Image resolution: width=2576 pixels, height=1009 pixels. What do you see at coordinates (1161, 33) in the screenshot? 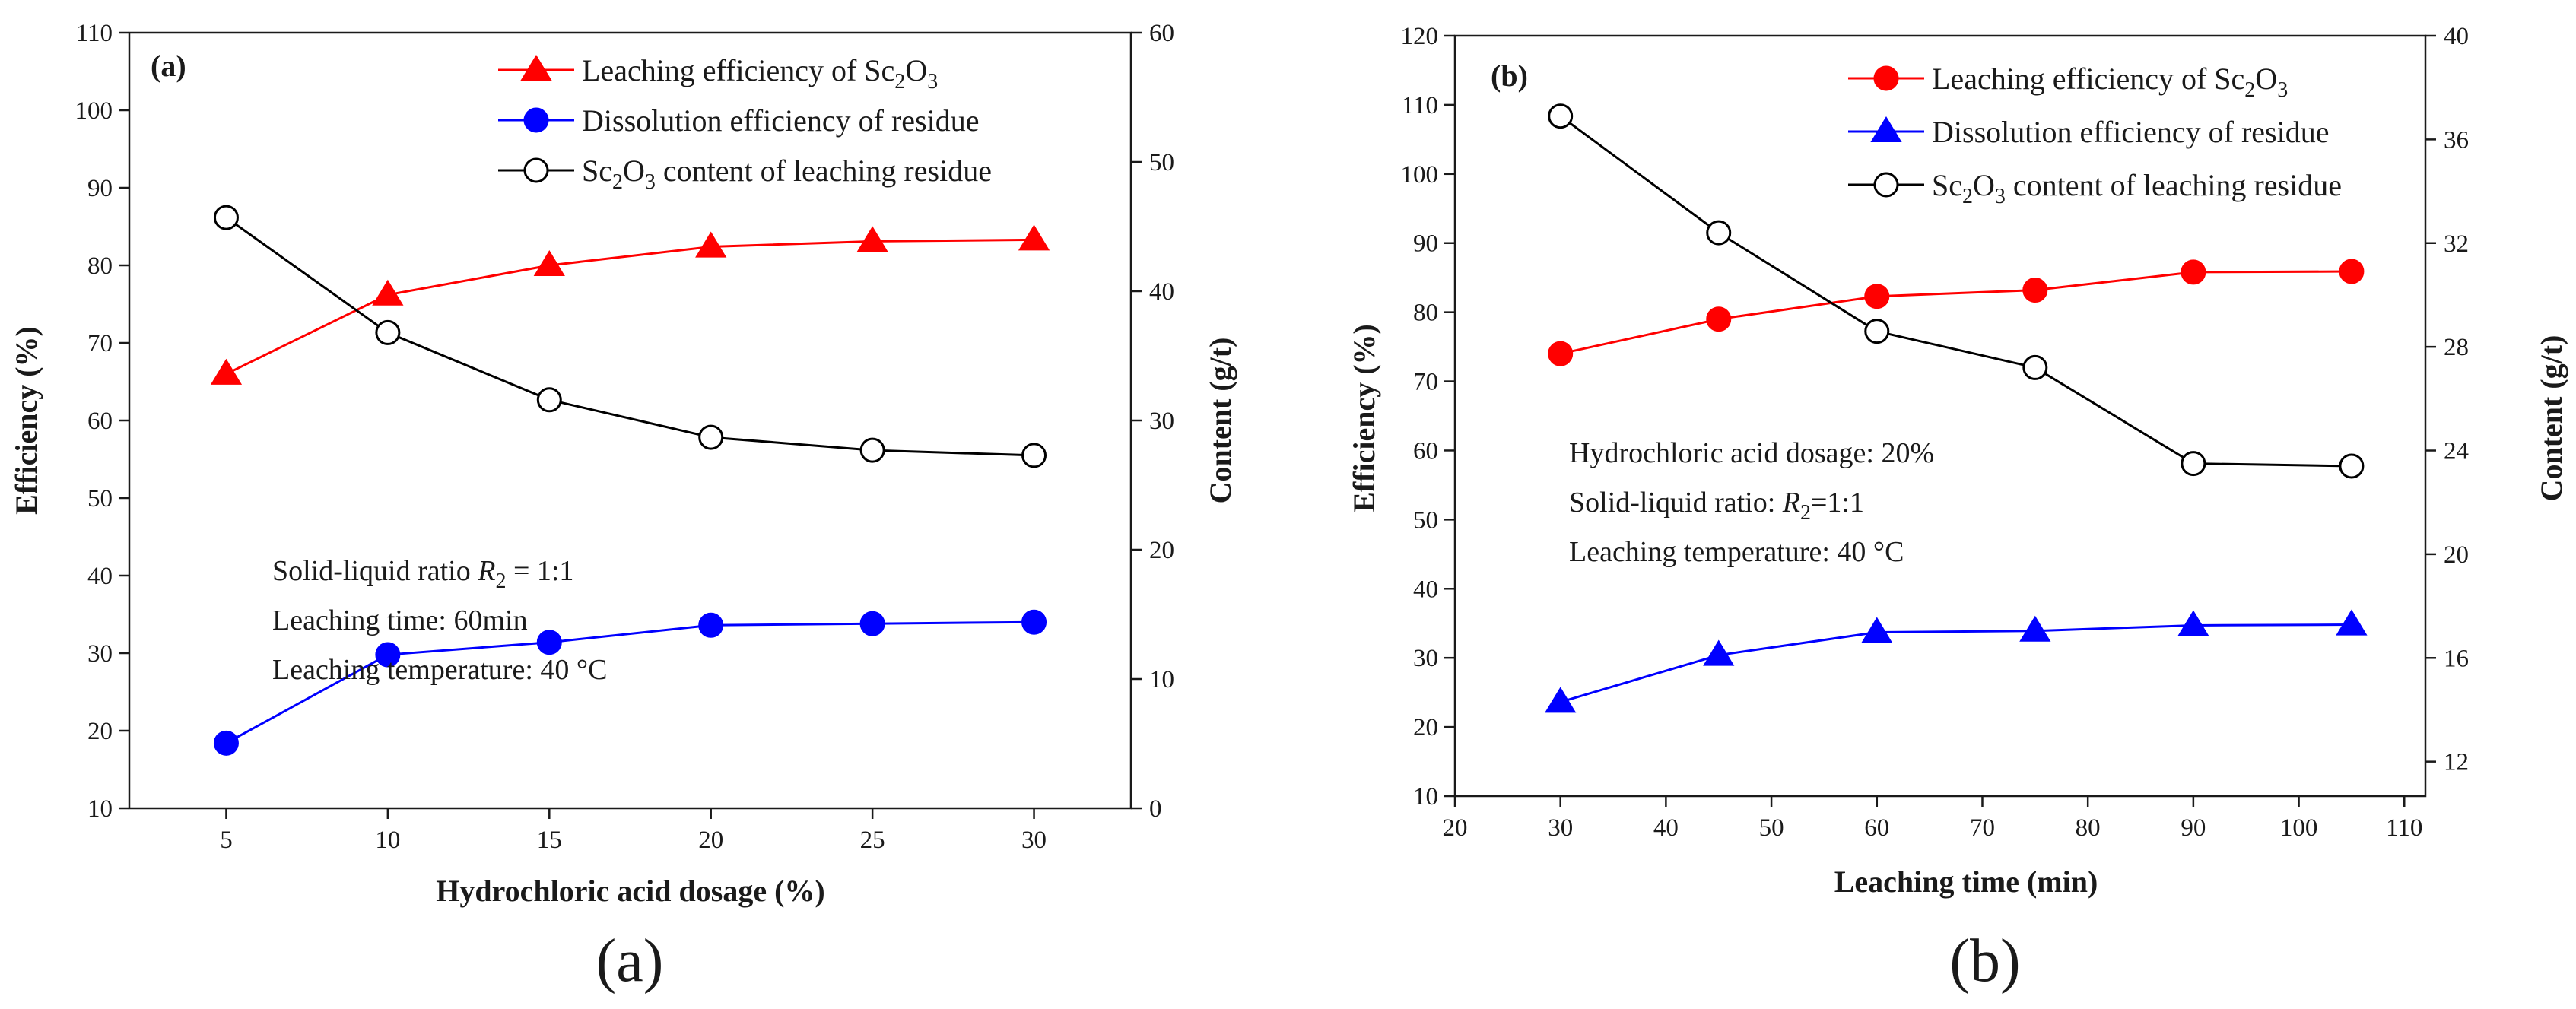
I see `y2-tick-label: 60` at bounding box center [1161, 33].